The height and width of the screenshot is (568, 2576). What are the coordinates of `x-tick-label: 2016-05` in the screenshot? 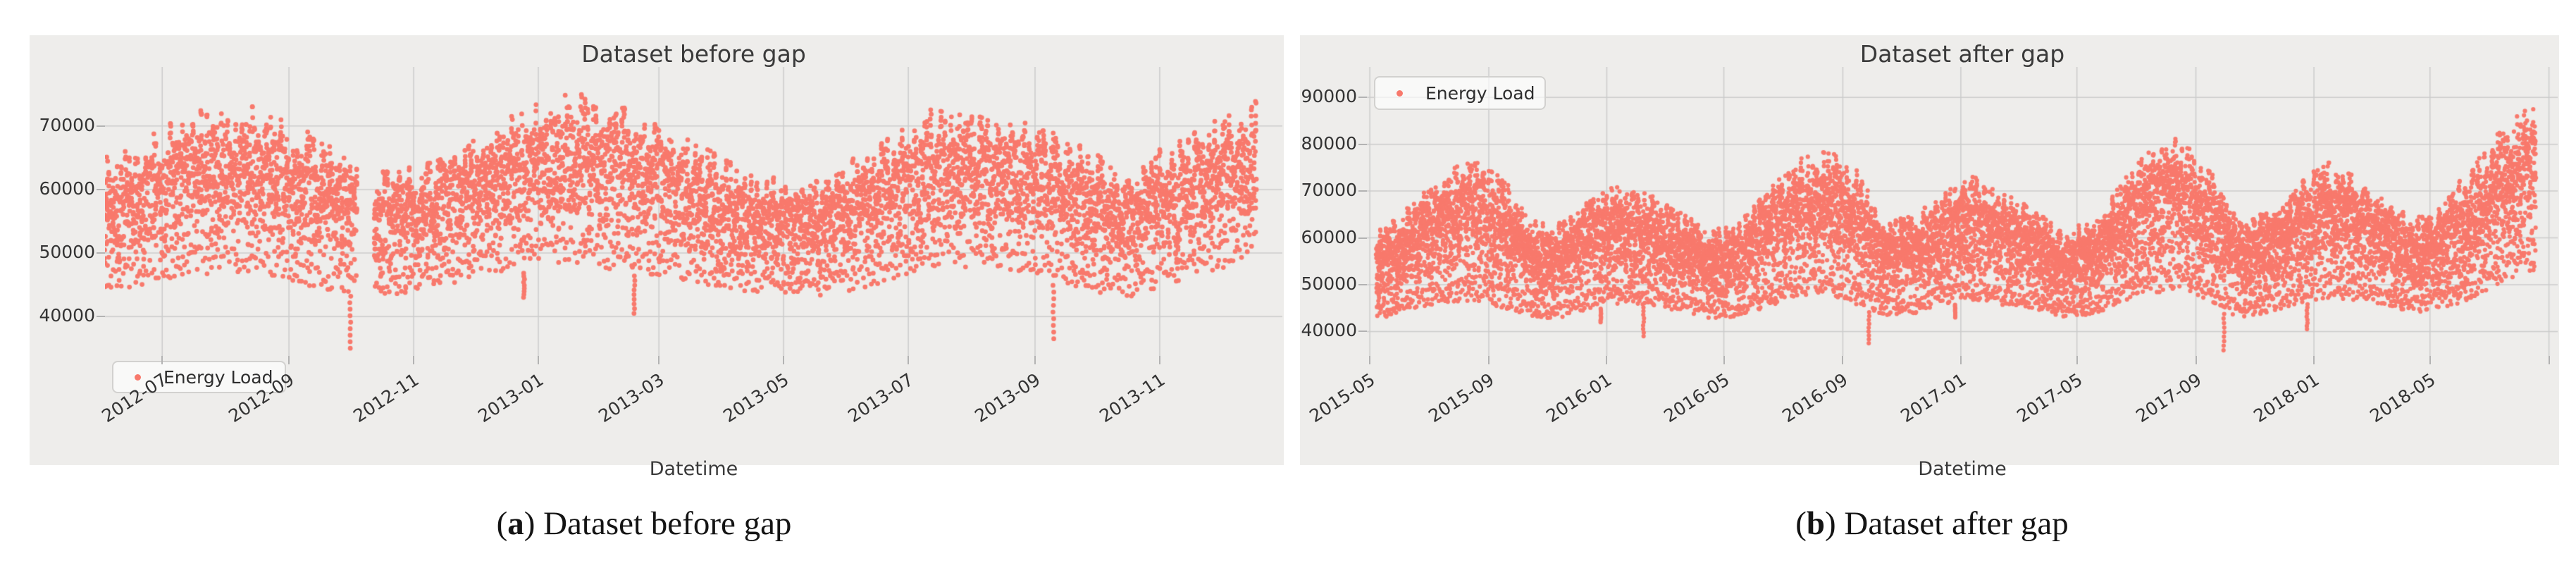 It's located at (1696, 398).